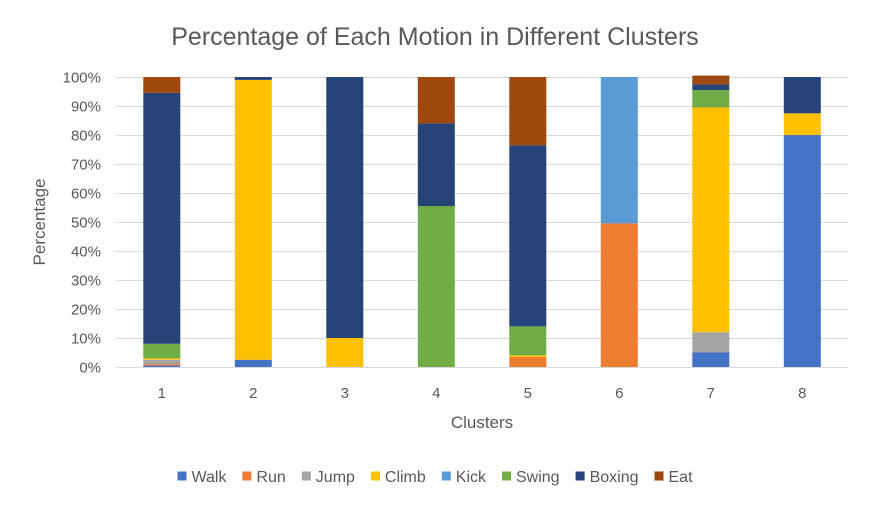  What do you see at coordinates (86, 281) in the screenshot?
I see `y-tick-label: 30%` at bounding box center [86, 281].